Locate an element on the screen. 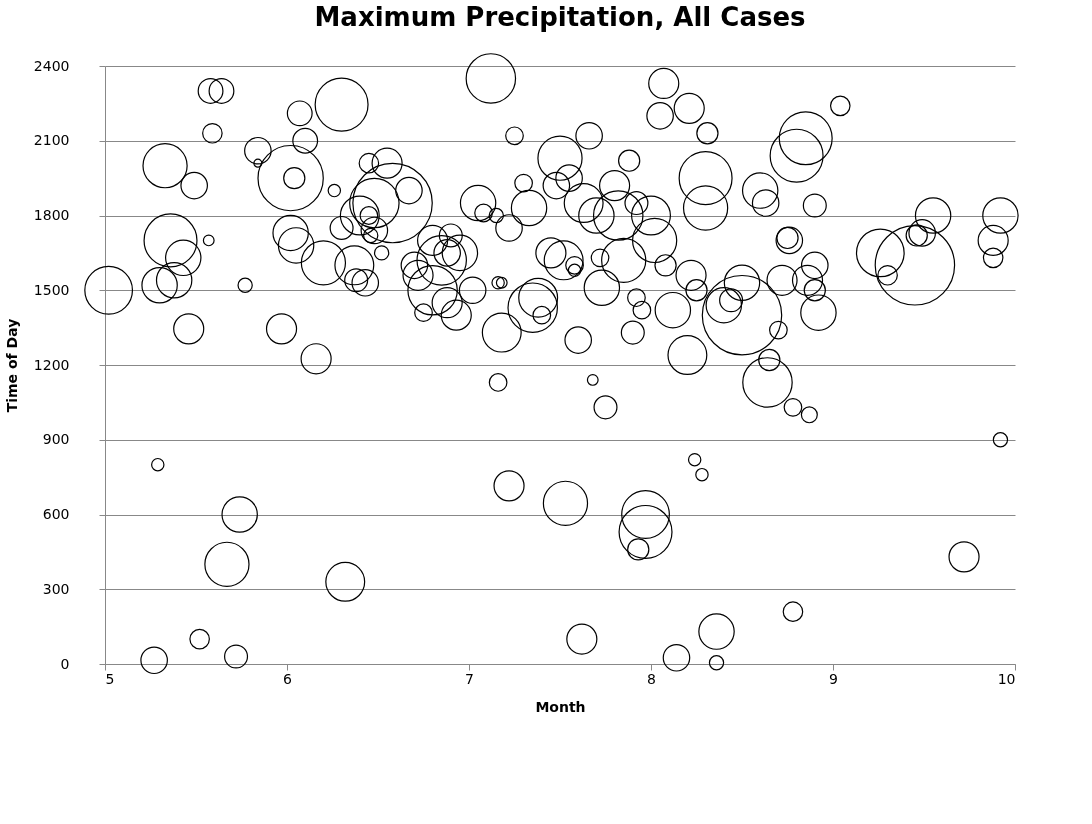 Image resolution: width=1092 pixels, height=824 pixels. y-tick-label: 0 is located at coordinates (65, 663).